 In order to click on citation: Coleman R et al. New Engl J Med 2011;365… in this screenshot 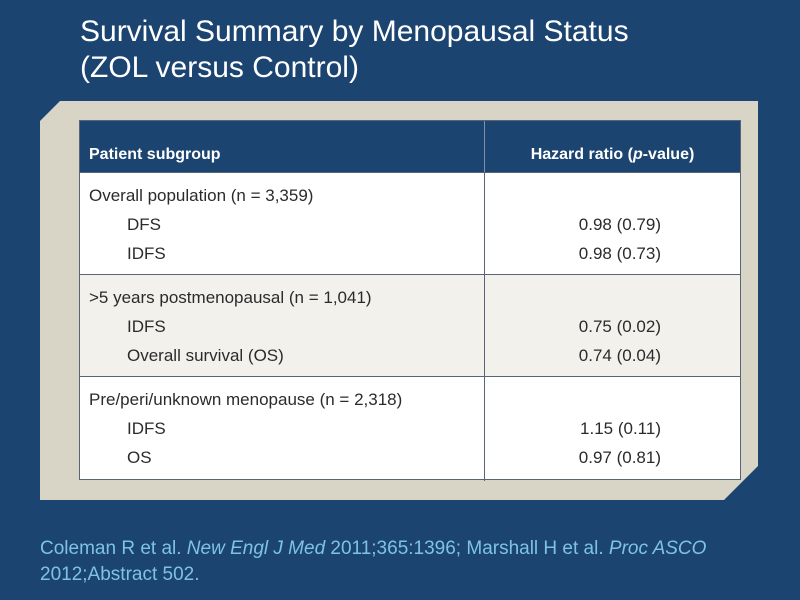, I will do `click(405, 562)`.